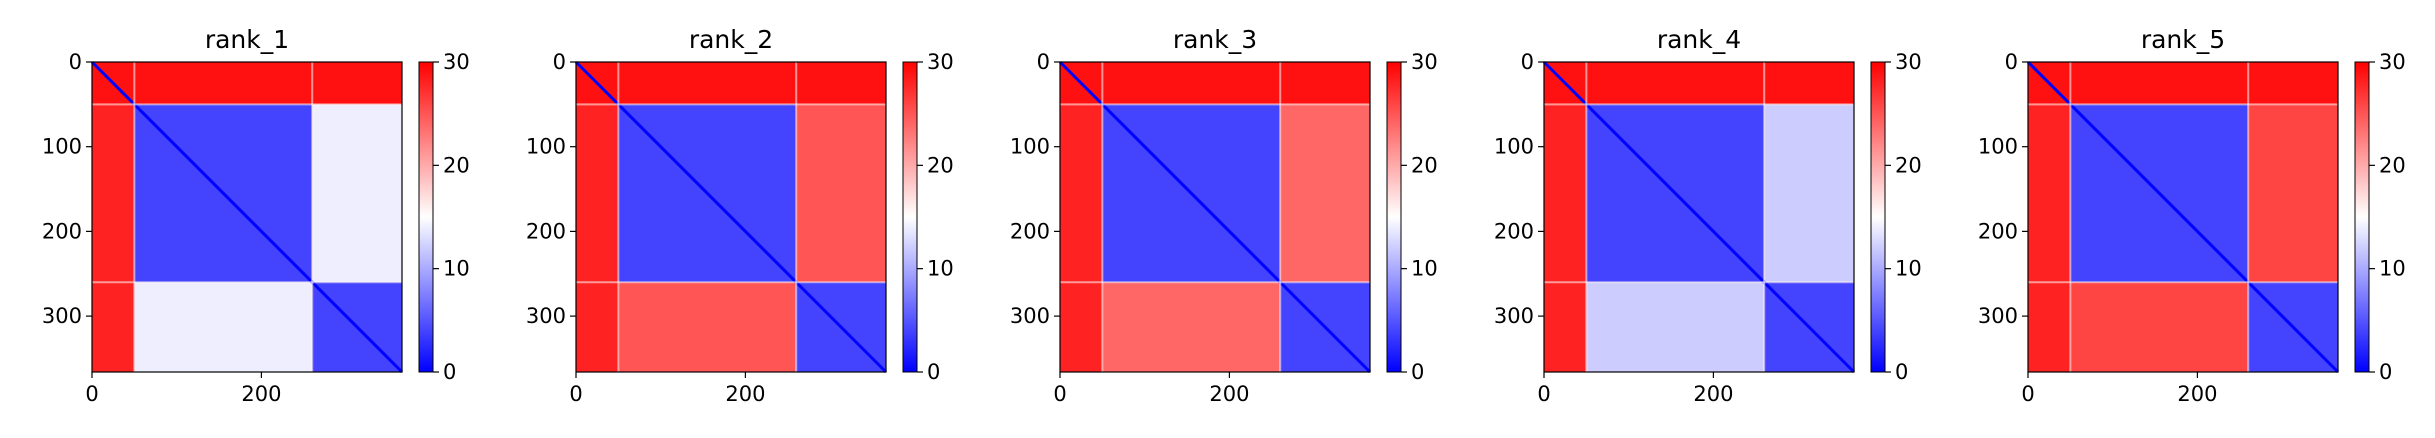  What do you see at coordinates (2183, 39) in the screenshot?
I see `chart-title: rank_5` at bounding box center [2183, 39].